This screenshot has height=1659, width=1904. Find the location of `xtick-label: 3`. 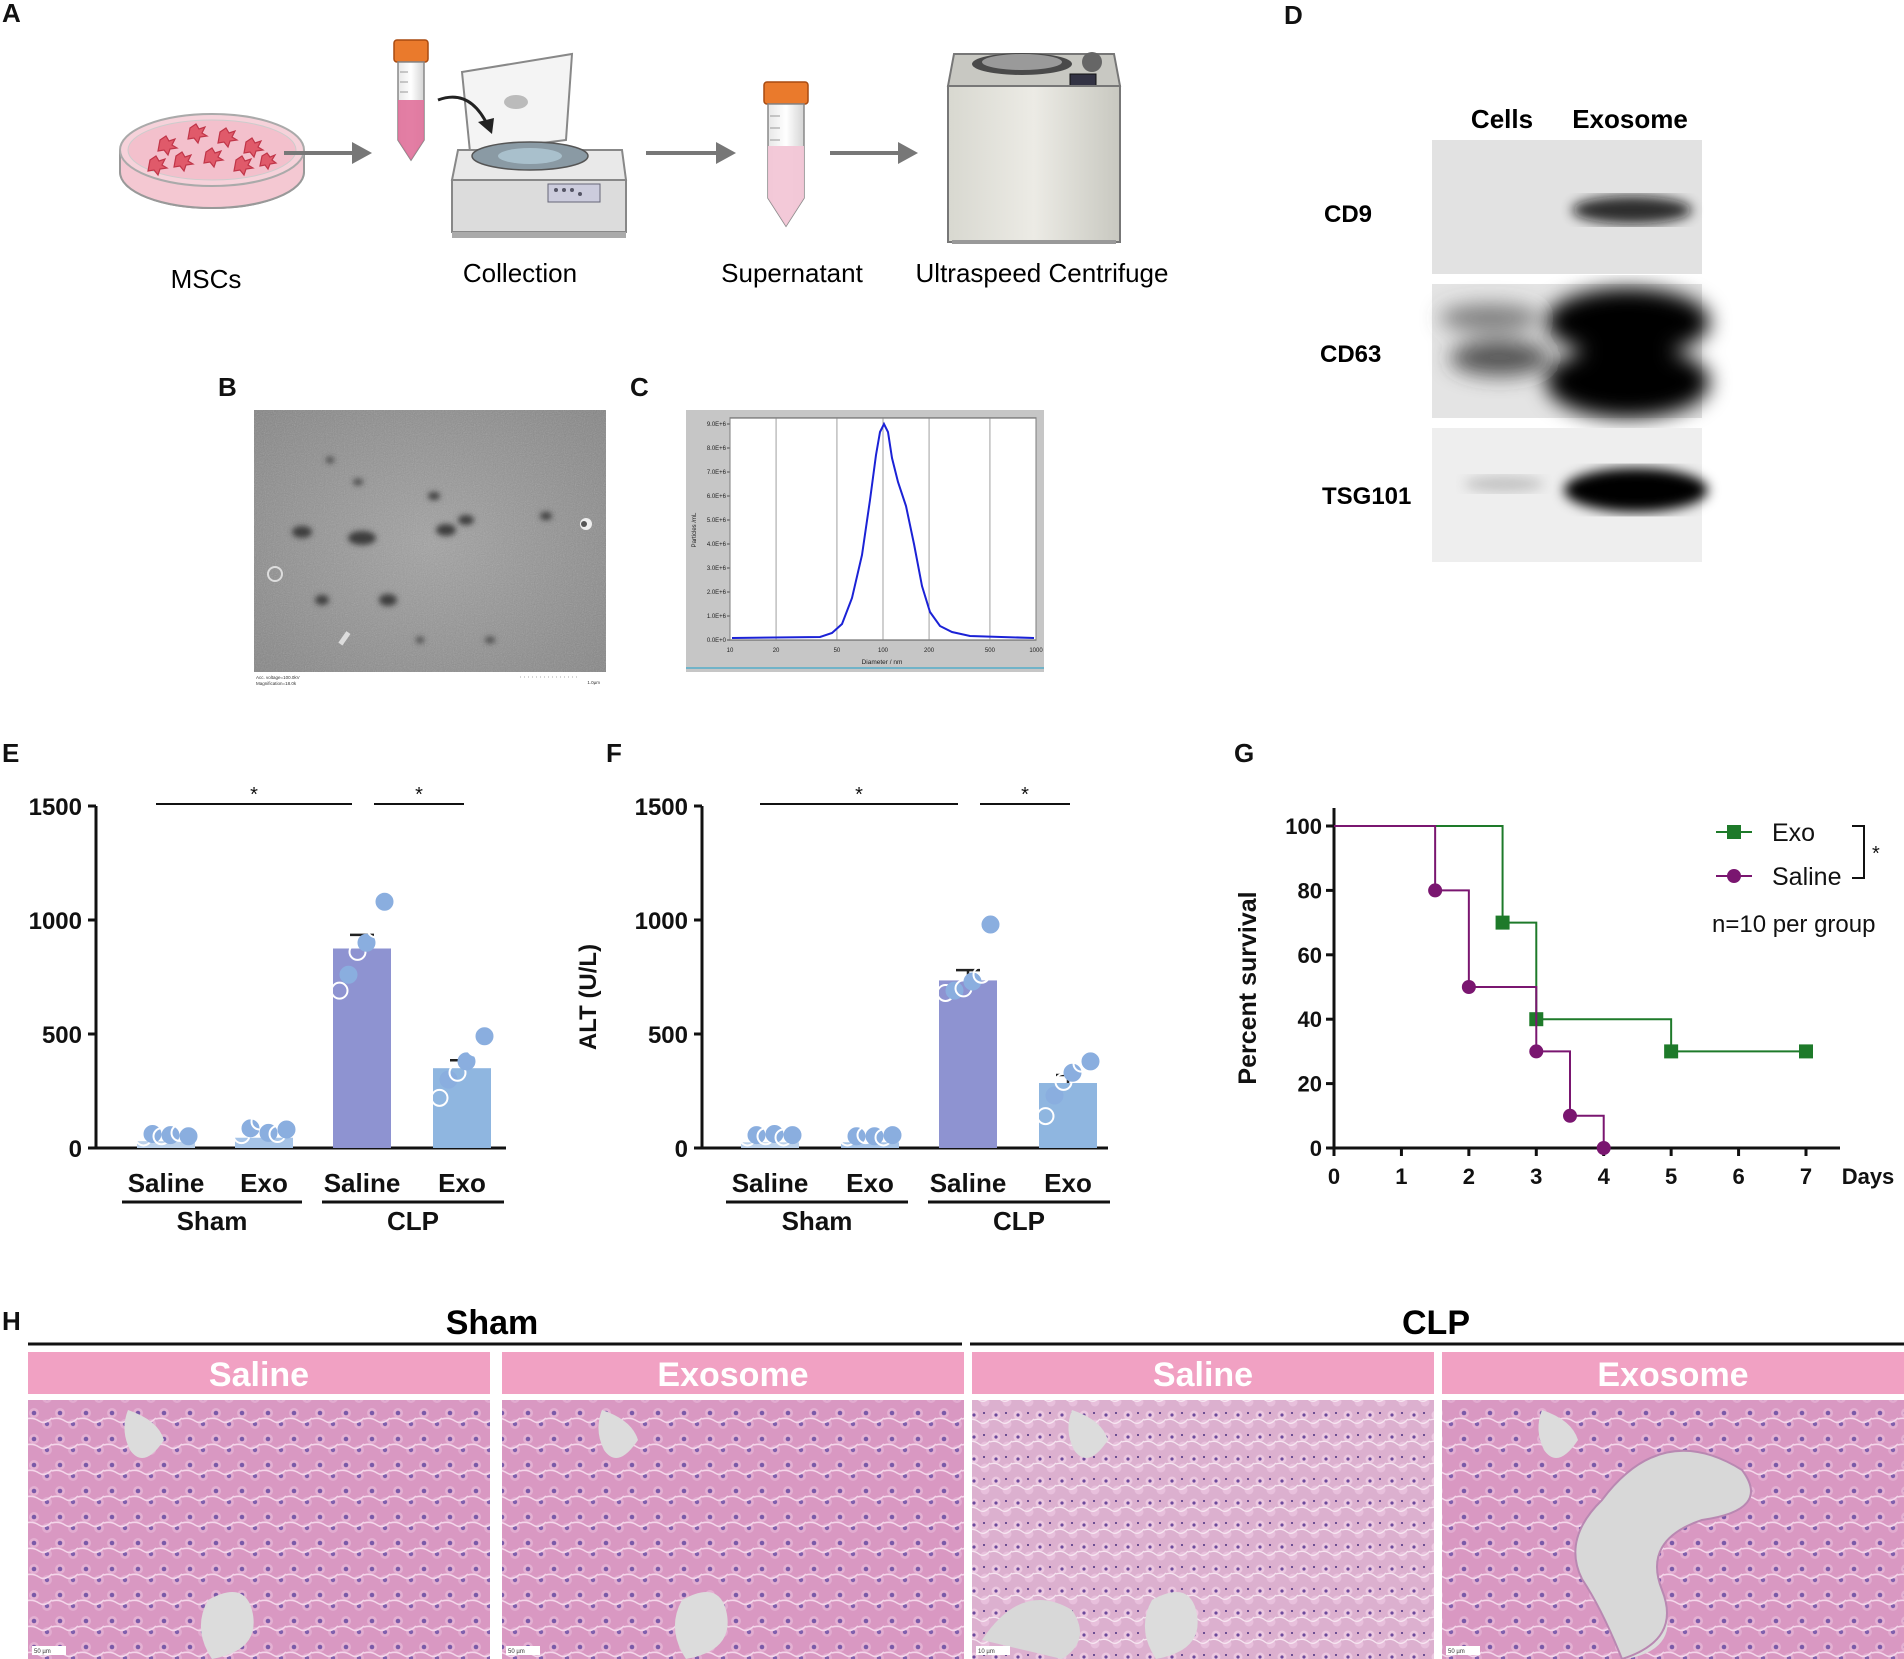

xtick-label: 3 is located at coordinates (1536, 1176).